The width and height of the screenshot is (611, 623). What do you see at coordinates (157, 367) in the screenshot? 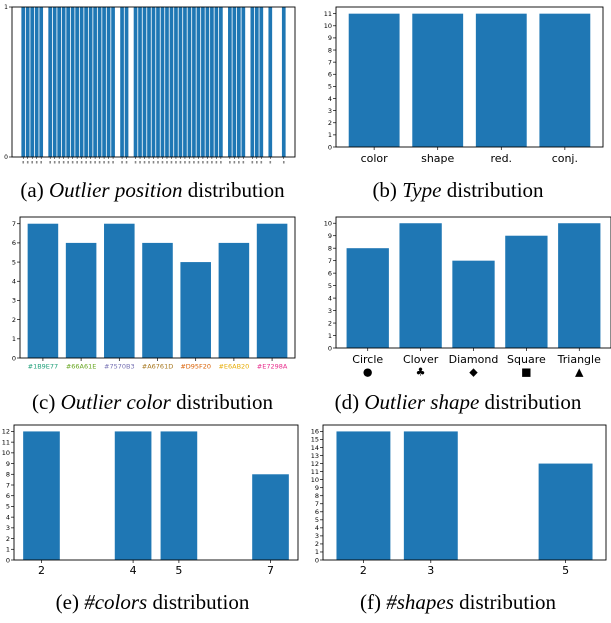
I see `x-tick-label: #A6761D` at bounding box center [157, 367].